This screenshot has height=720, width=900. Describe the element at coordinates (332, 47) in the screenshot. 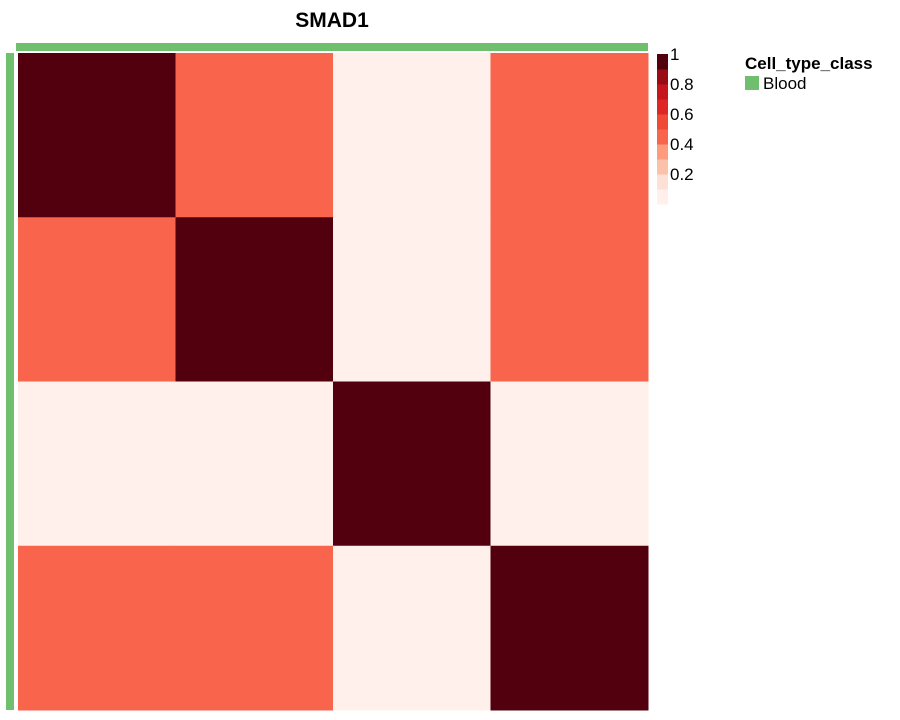

I see `column-annotation-bar` at that location.